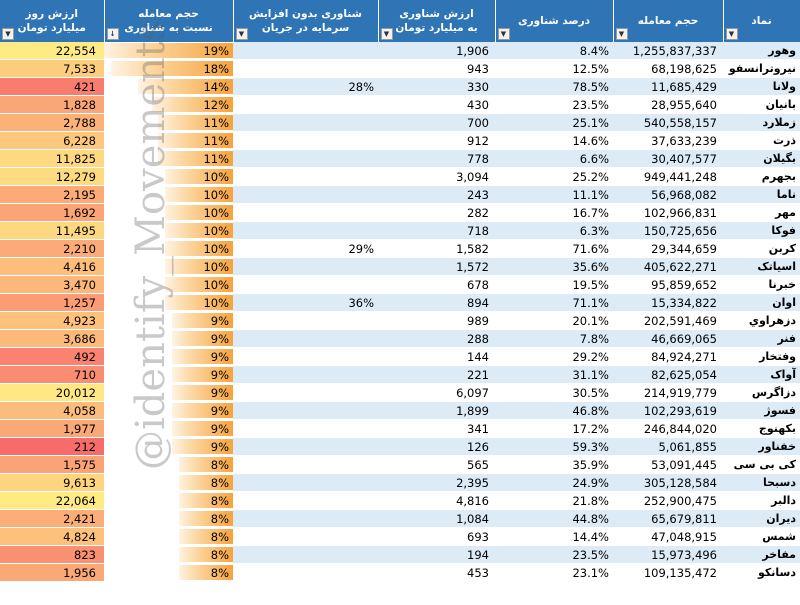 Image resolution: width=800 pixels, height=605 pixels. I want to click on day-value-cell: 2,195, so click(52, 194).